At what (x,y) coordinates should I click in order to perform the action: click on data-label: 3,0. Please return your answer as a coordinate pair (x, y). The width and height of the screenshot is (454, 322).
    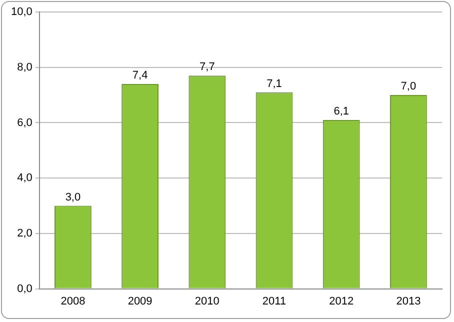
    Looking at the image, I should click on (73, 197).